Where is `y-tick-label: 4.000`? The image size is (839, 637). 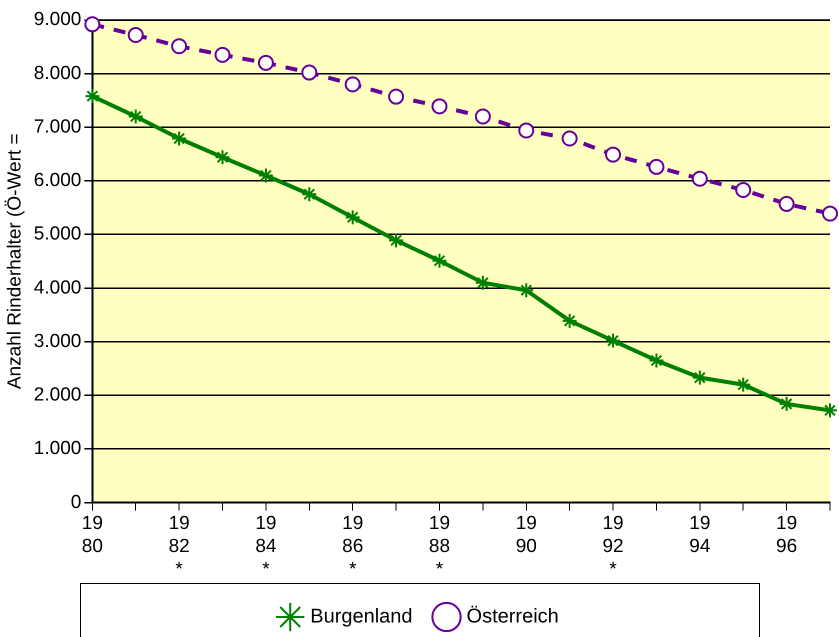 y-tick-label: 4.000 is located at coordinates (58, 287).